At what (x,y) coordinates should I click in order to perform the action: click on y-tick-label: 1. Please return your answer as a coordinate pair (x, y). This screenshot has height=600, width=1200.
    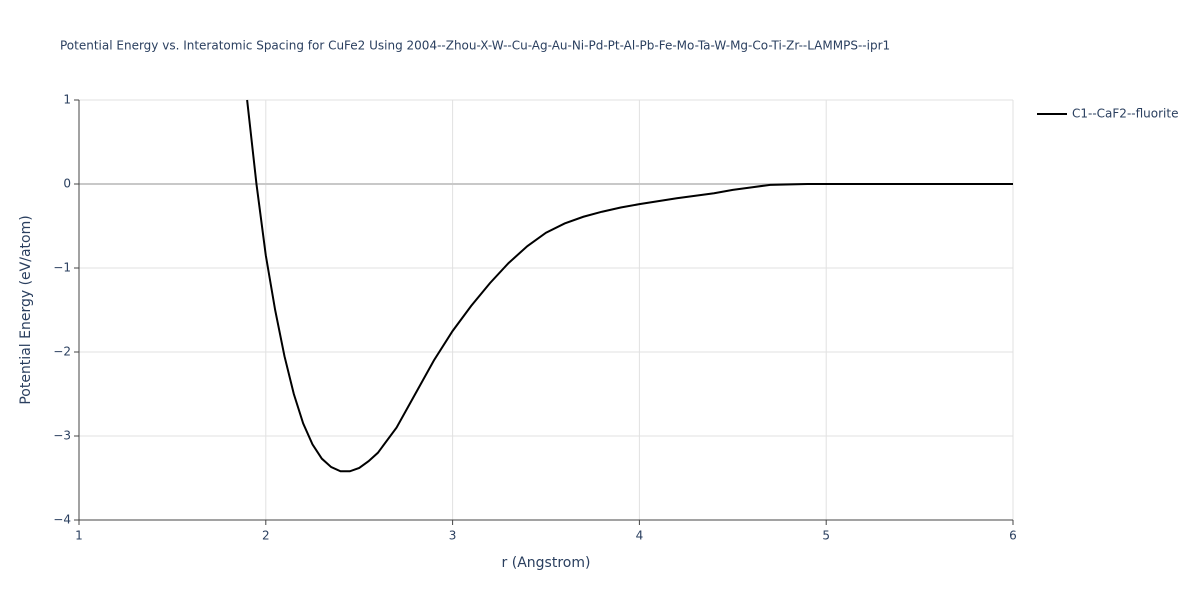
    Looking at the image, I should click on (67, 100).